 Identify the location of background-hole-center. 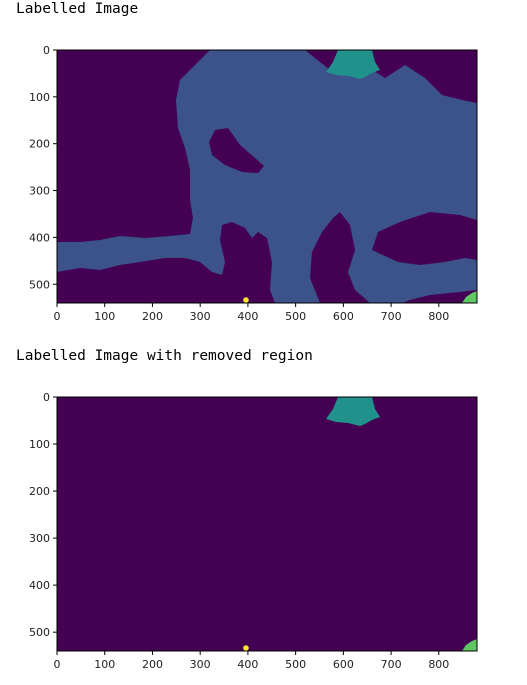
(236, 150).